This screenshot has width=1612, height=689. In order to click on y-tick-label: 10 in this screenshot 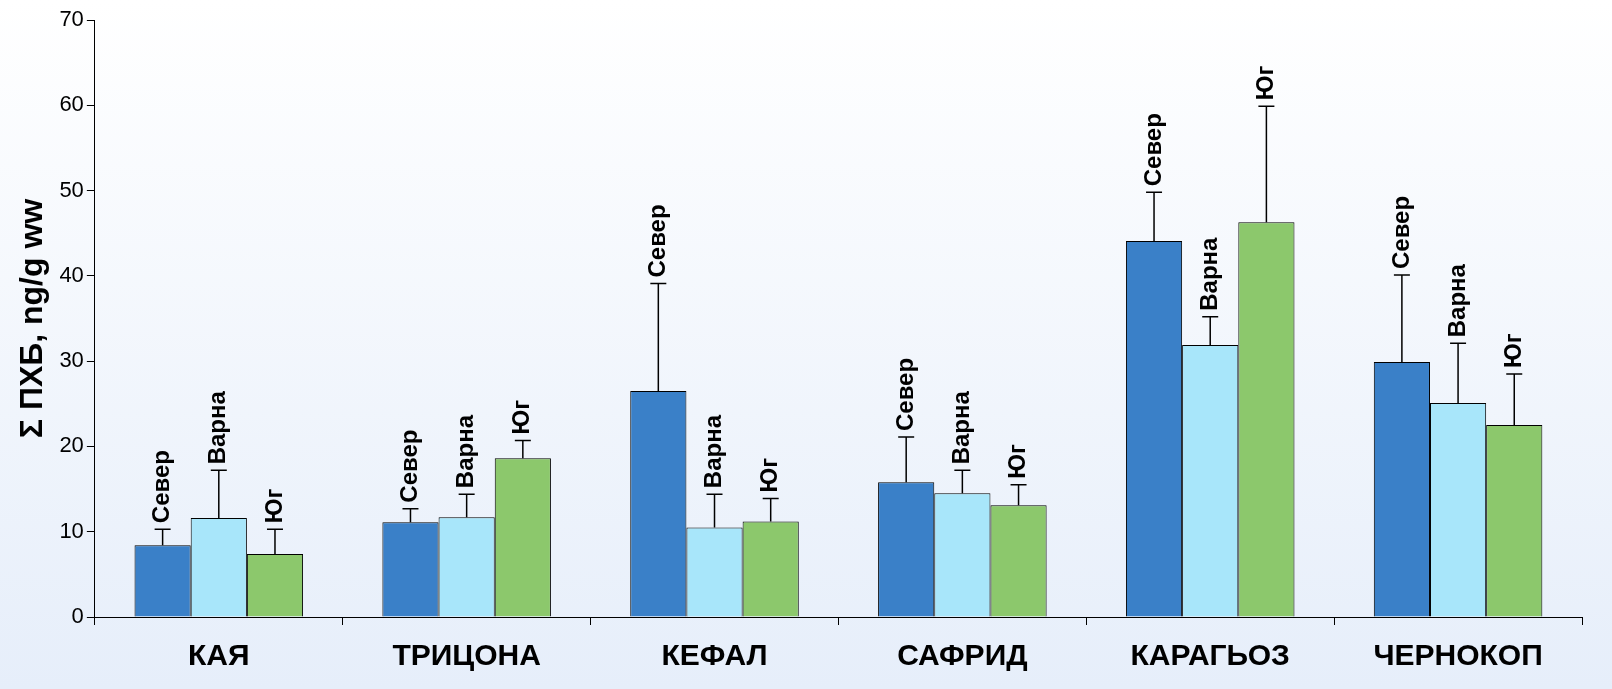, I will do `click(71, 530)`.